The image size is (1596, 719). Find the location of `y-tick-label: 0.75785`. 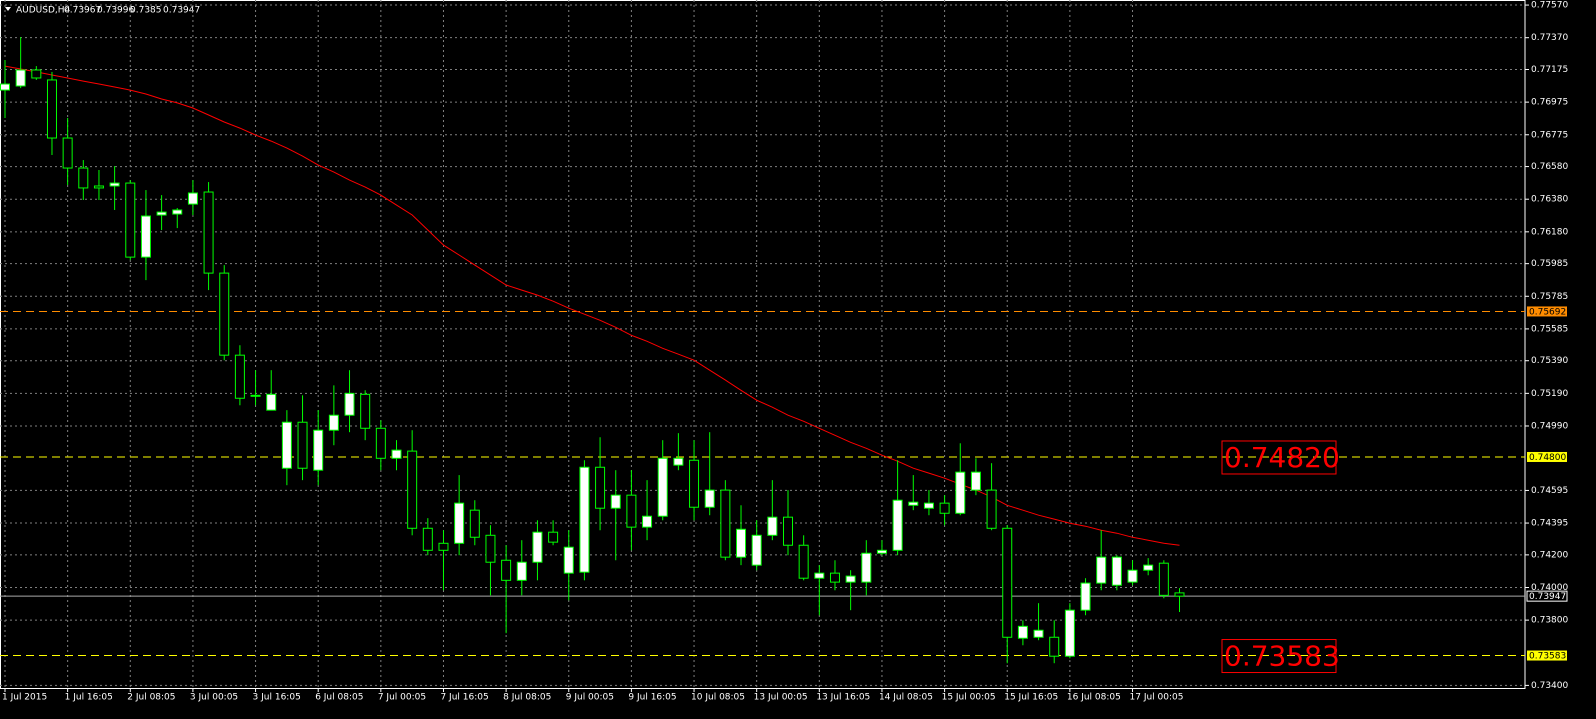

y-tick-label: 0.75785 is located at coordinates (1549, 297).